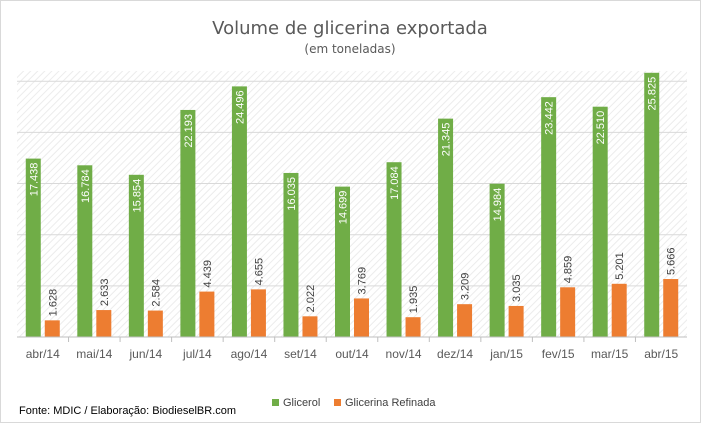 This screenshot has height=423, width=701. What do you see at coordinates (249, 354) in the screenshot?
I see `x-tick-label: ago/14` at bounding box center [249, 354].